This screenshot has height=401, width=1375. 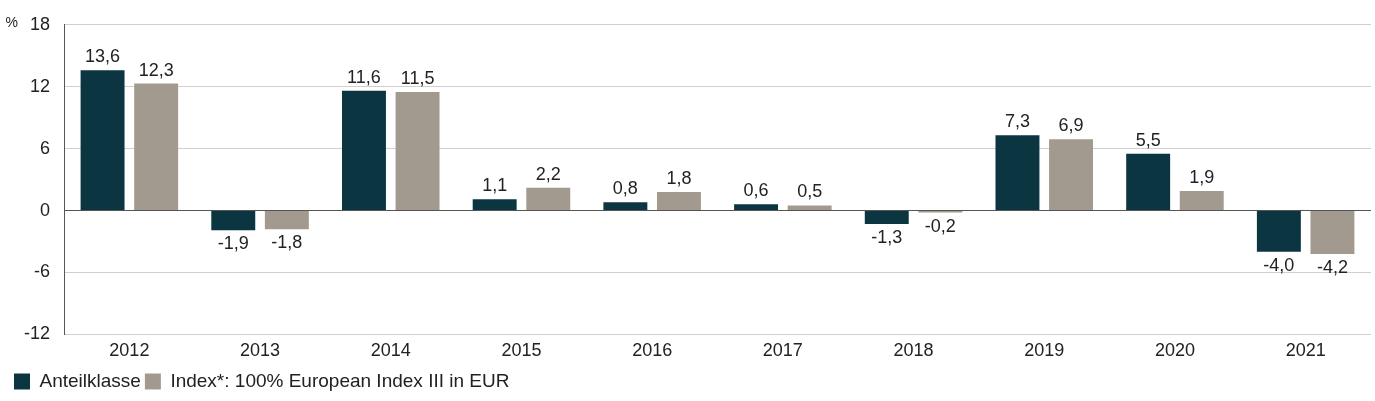 I want to click on x-tick-label: 2015, so click(x=521, y=350).